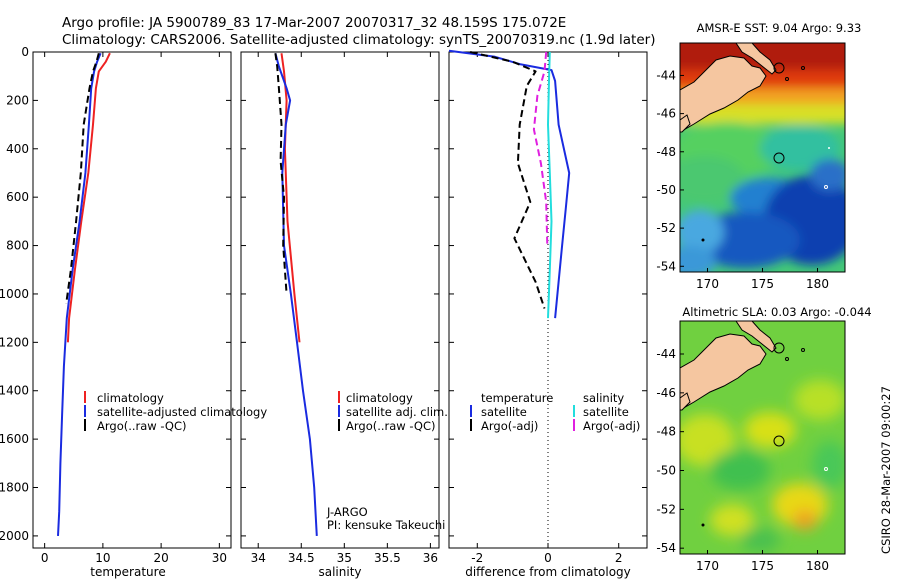 This screenshot has width=900, height=580. Describe the element at coordinates (779, 348) in the screenshot. I see `chatham-rise-contour` at that location.